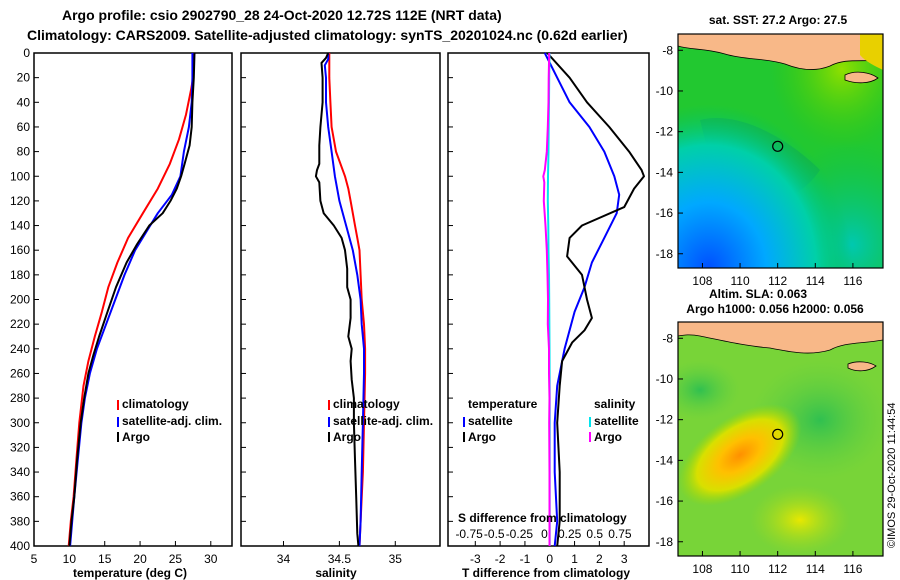 The width and height of the screenshot is (900, 580). What do you see at coordinates (396, 559) in the screenshot?
I see `sal-xtick-label: 35` at bounding box center [396, 559].